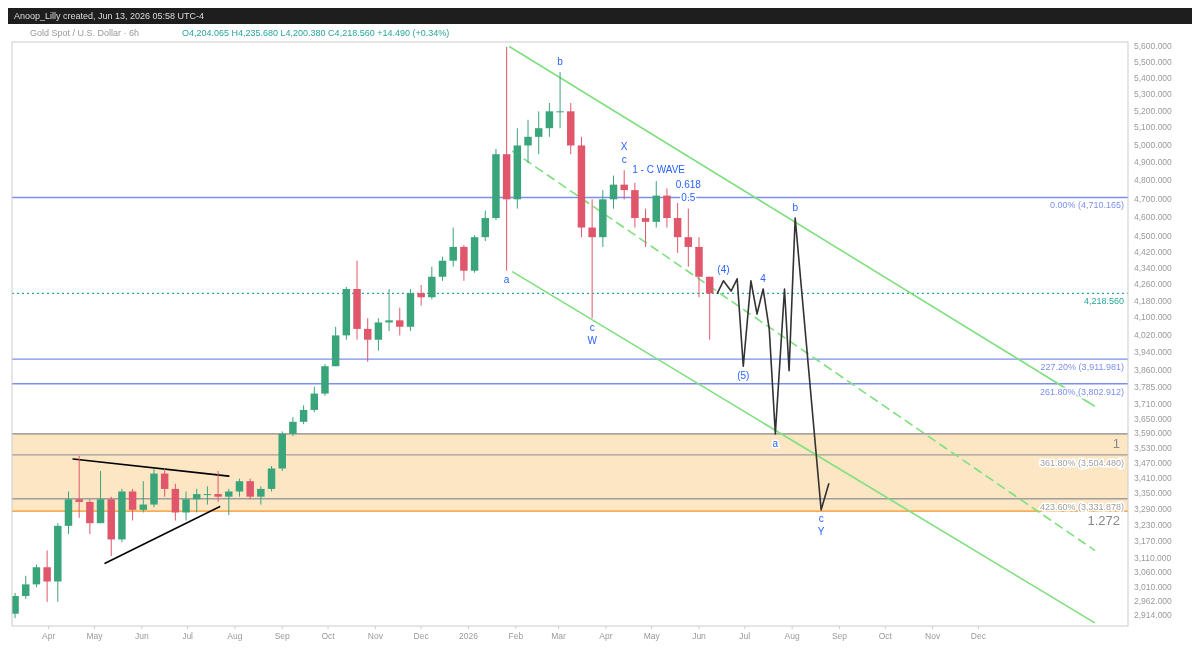  What do you see at coordinates (1153, 509) in the screenshot?
I see `y-tick-label: 3,290.000` at bounding box center [1153, 509].